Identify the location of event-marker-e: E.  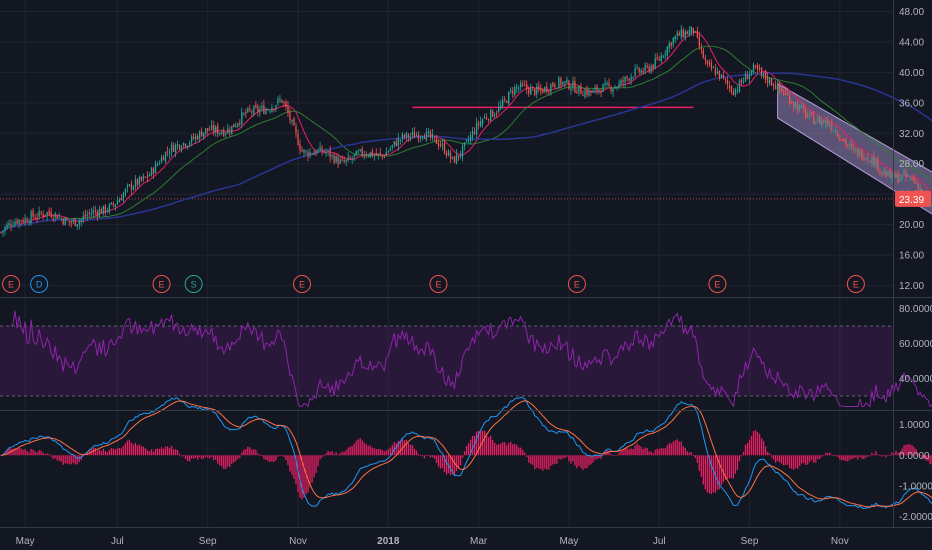
(302, 284).